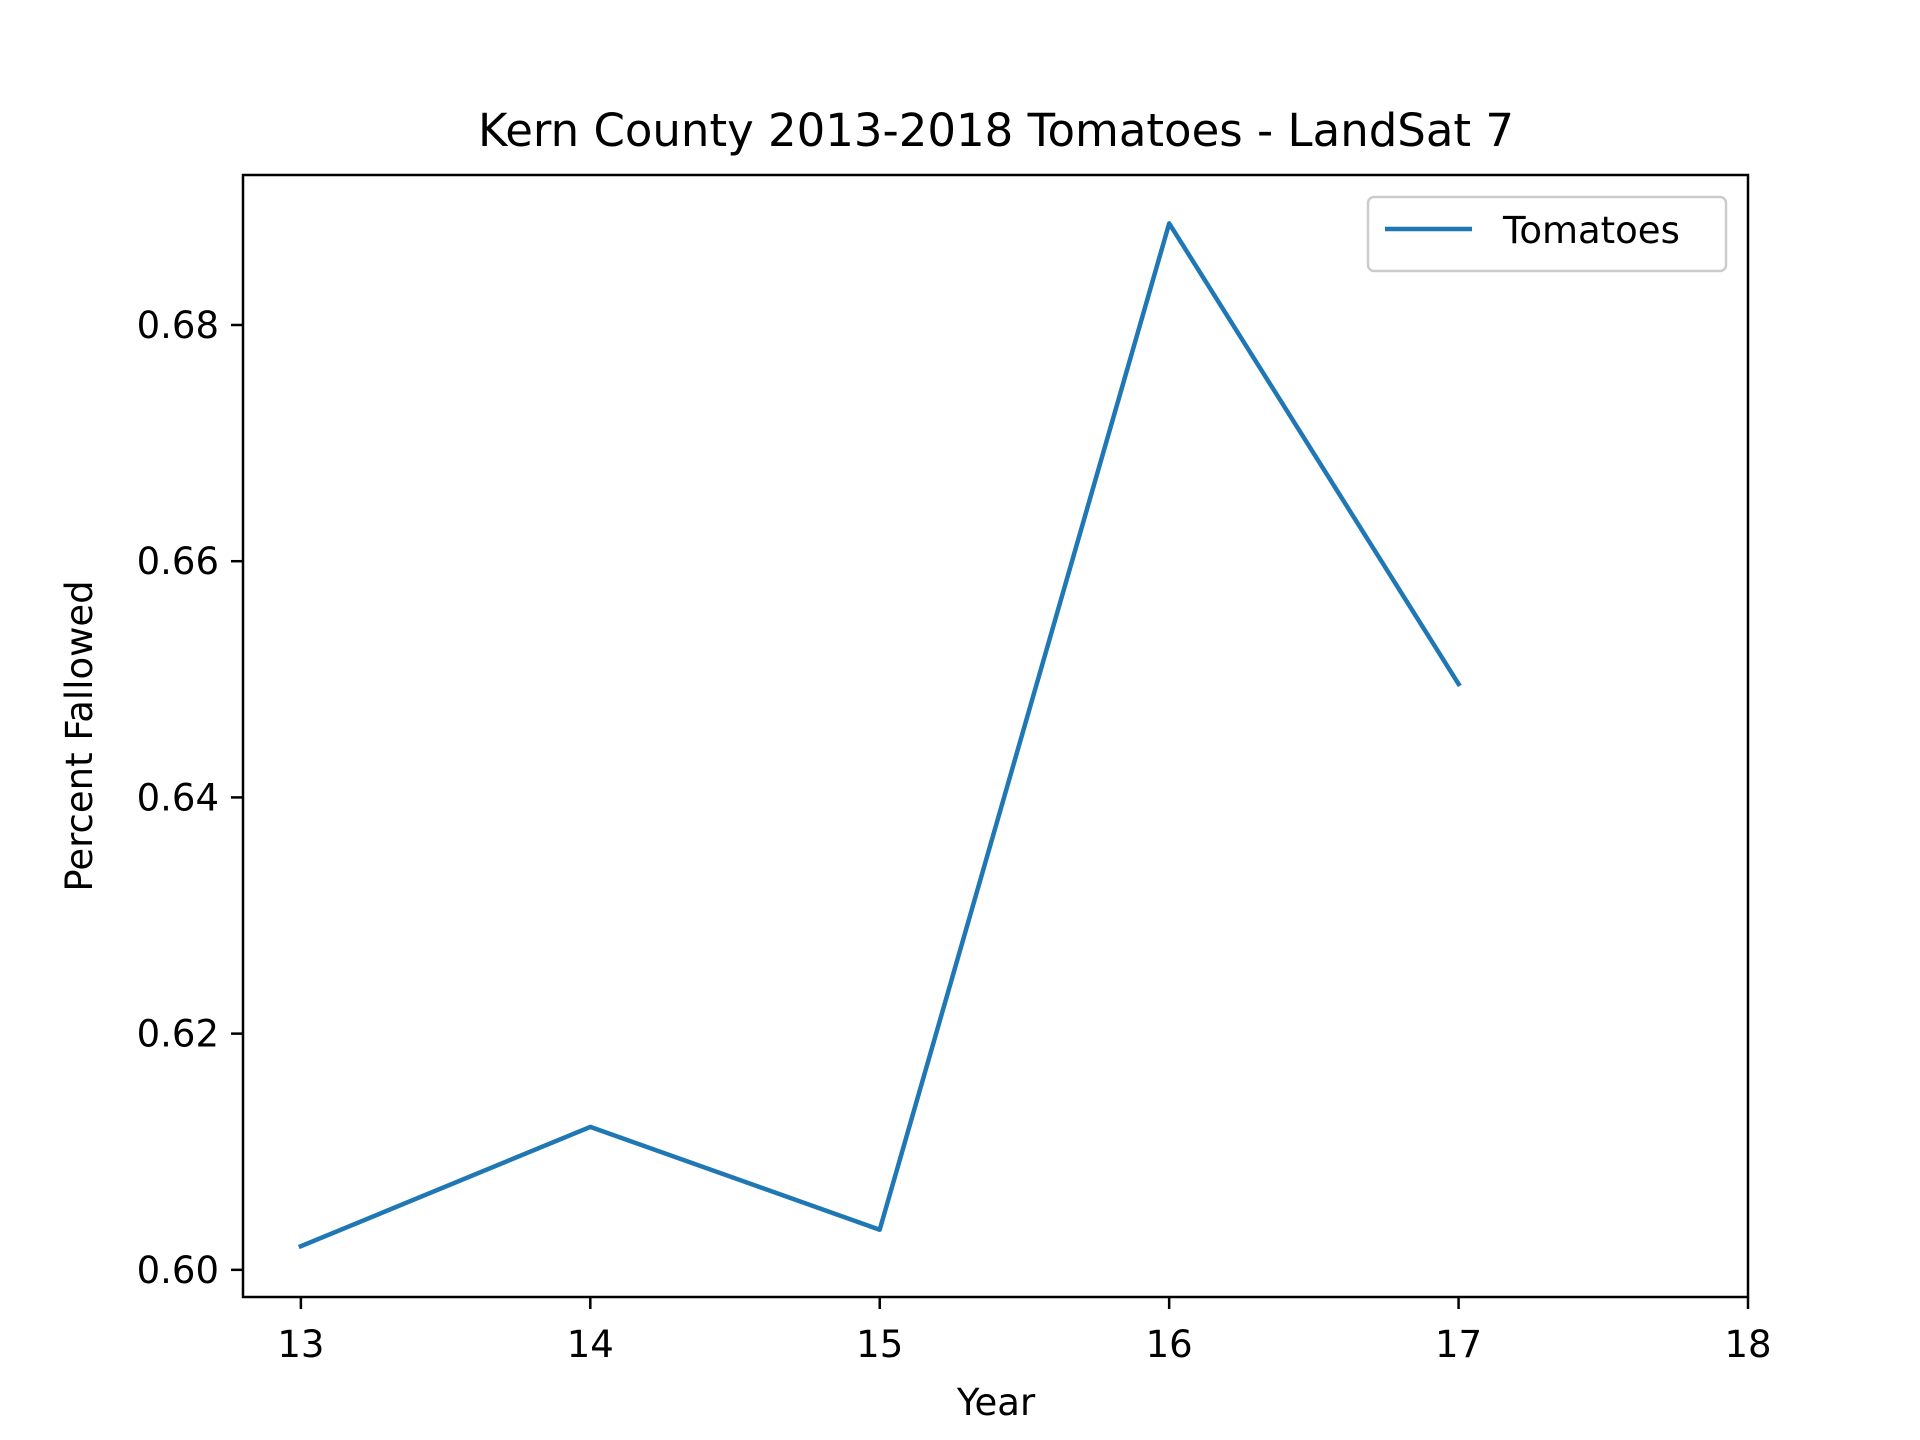 The image size is (1920, 1440). Describe the element at coordinates (1458, 1344) in the screenshot. I see `x-tick-label: 17` at that location.